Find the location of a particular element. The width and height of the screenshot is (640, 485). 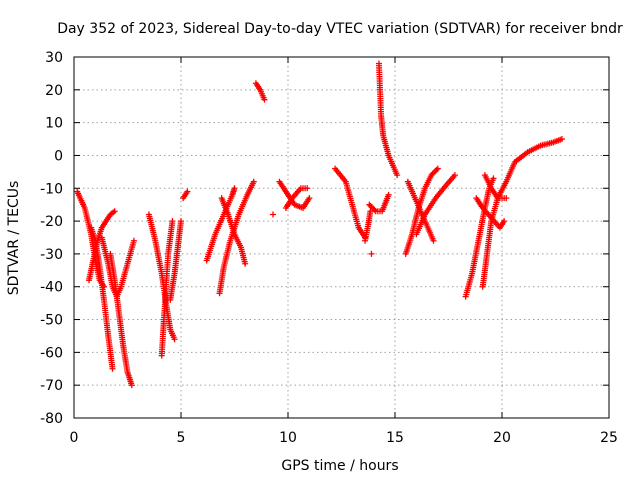

y-tick-label: -60 is located at coordinates (51, 353).